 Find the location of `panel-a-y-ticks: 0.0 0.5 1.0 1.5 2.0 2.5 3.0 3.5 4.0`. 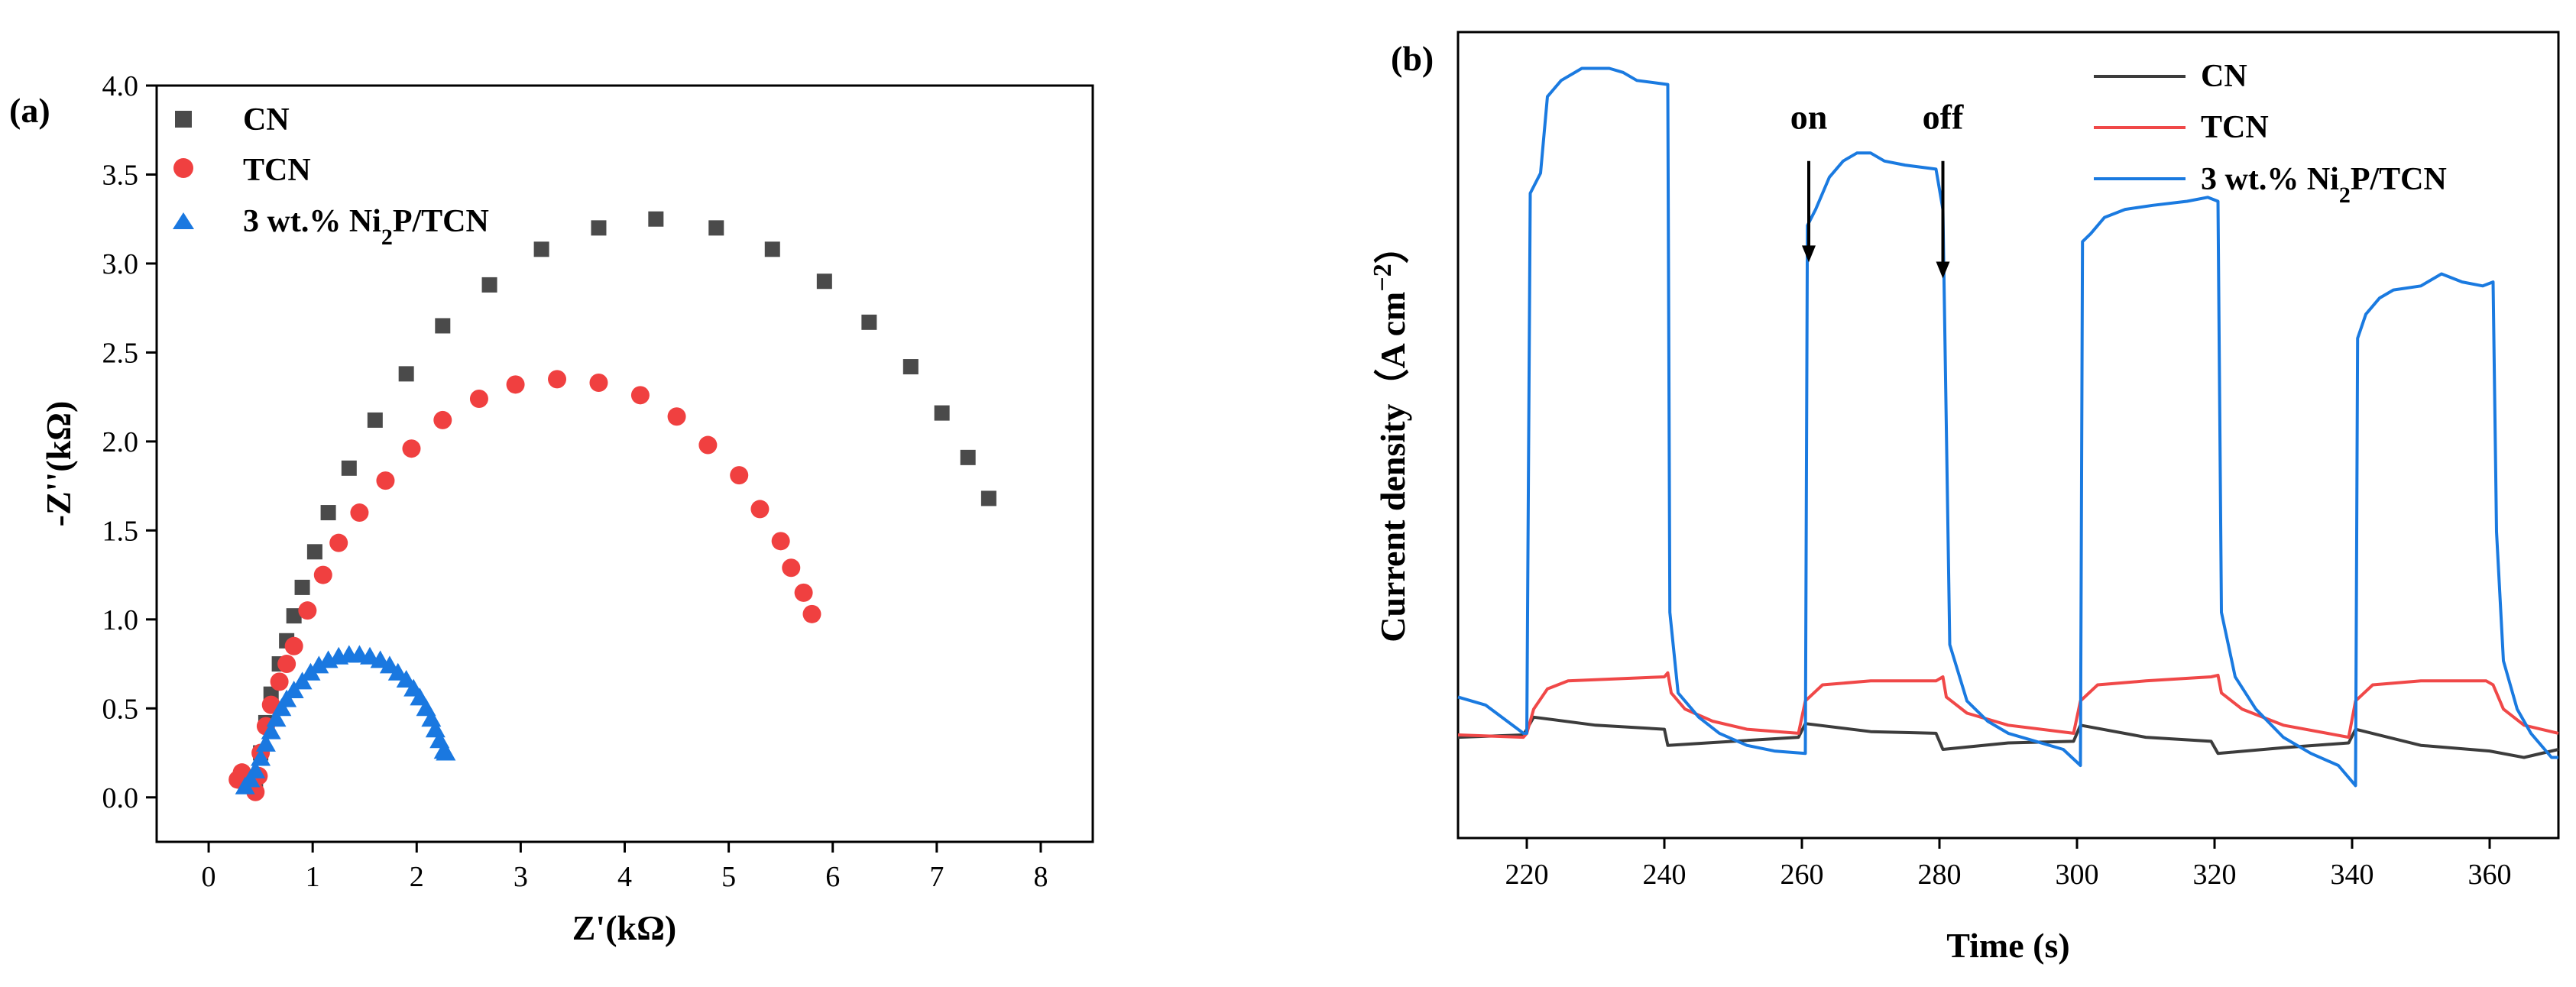

panel-a-y-ticks: 0.0 0.5 1.0 1.5 2.0 2.5 3.0 3.5 4.0 is located at coordinates (129, 442).